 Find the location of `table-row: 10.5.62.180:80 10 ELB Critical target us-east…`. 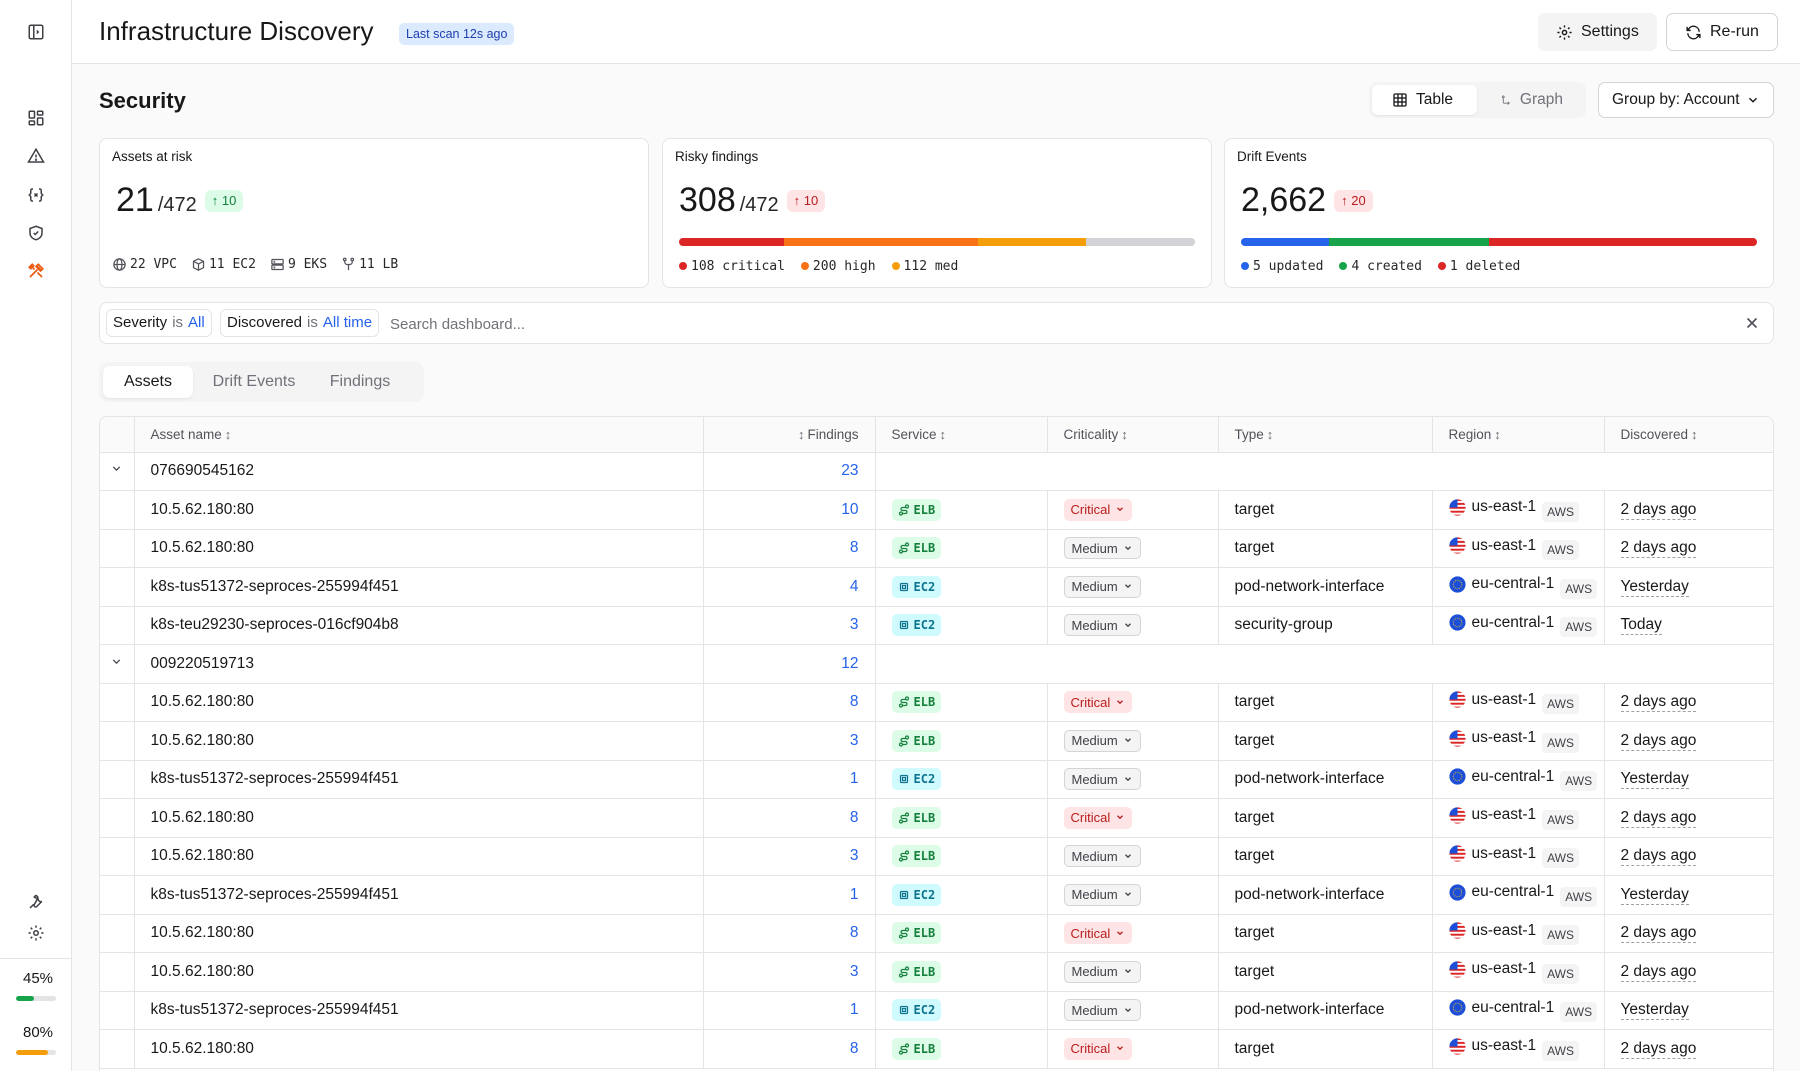

table-row: 10.5.62.180:80 10 ELB Critical target us-east… is located at coordinates (936, 510).